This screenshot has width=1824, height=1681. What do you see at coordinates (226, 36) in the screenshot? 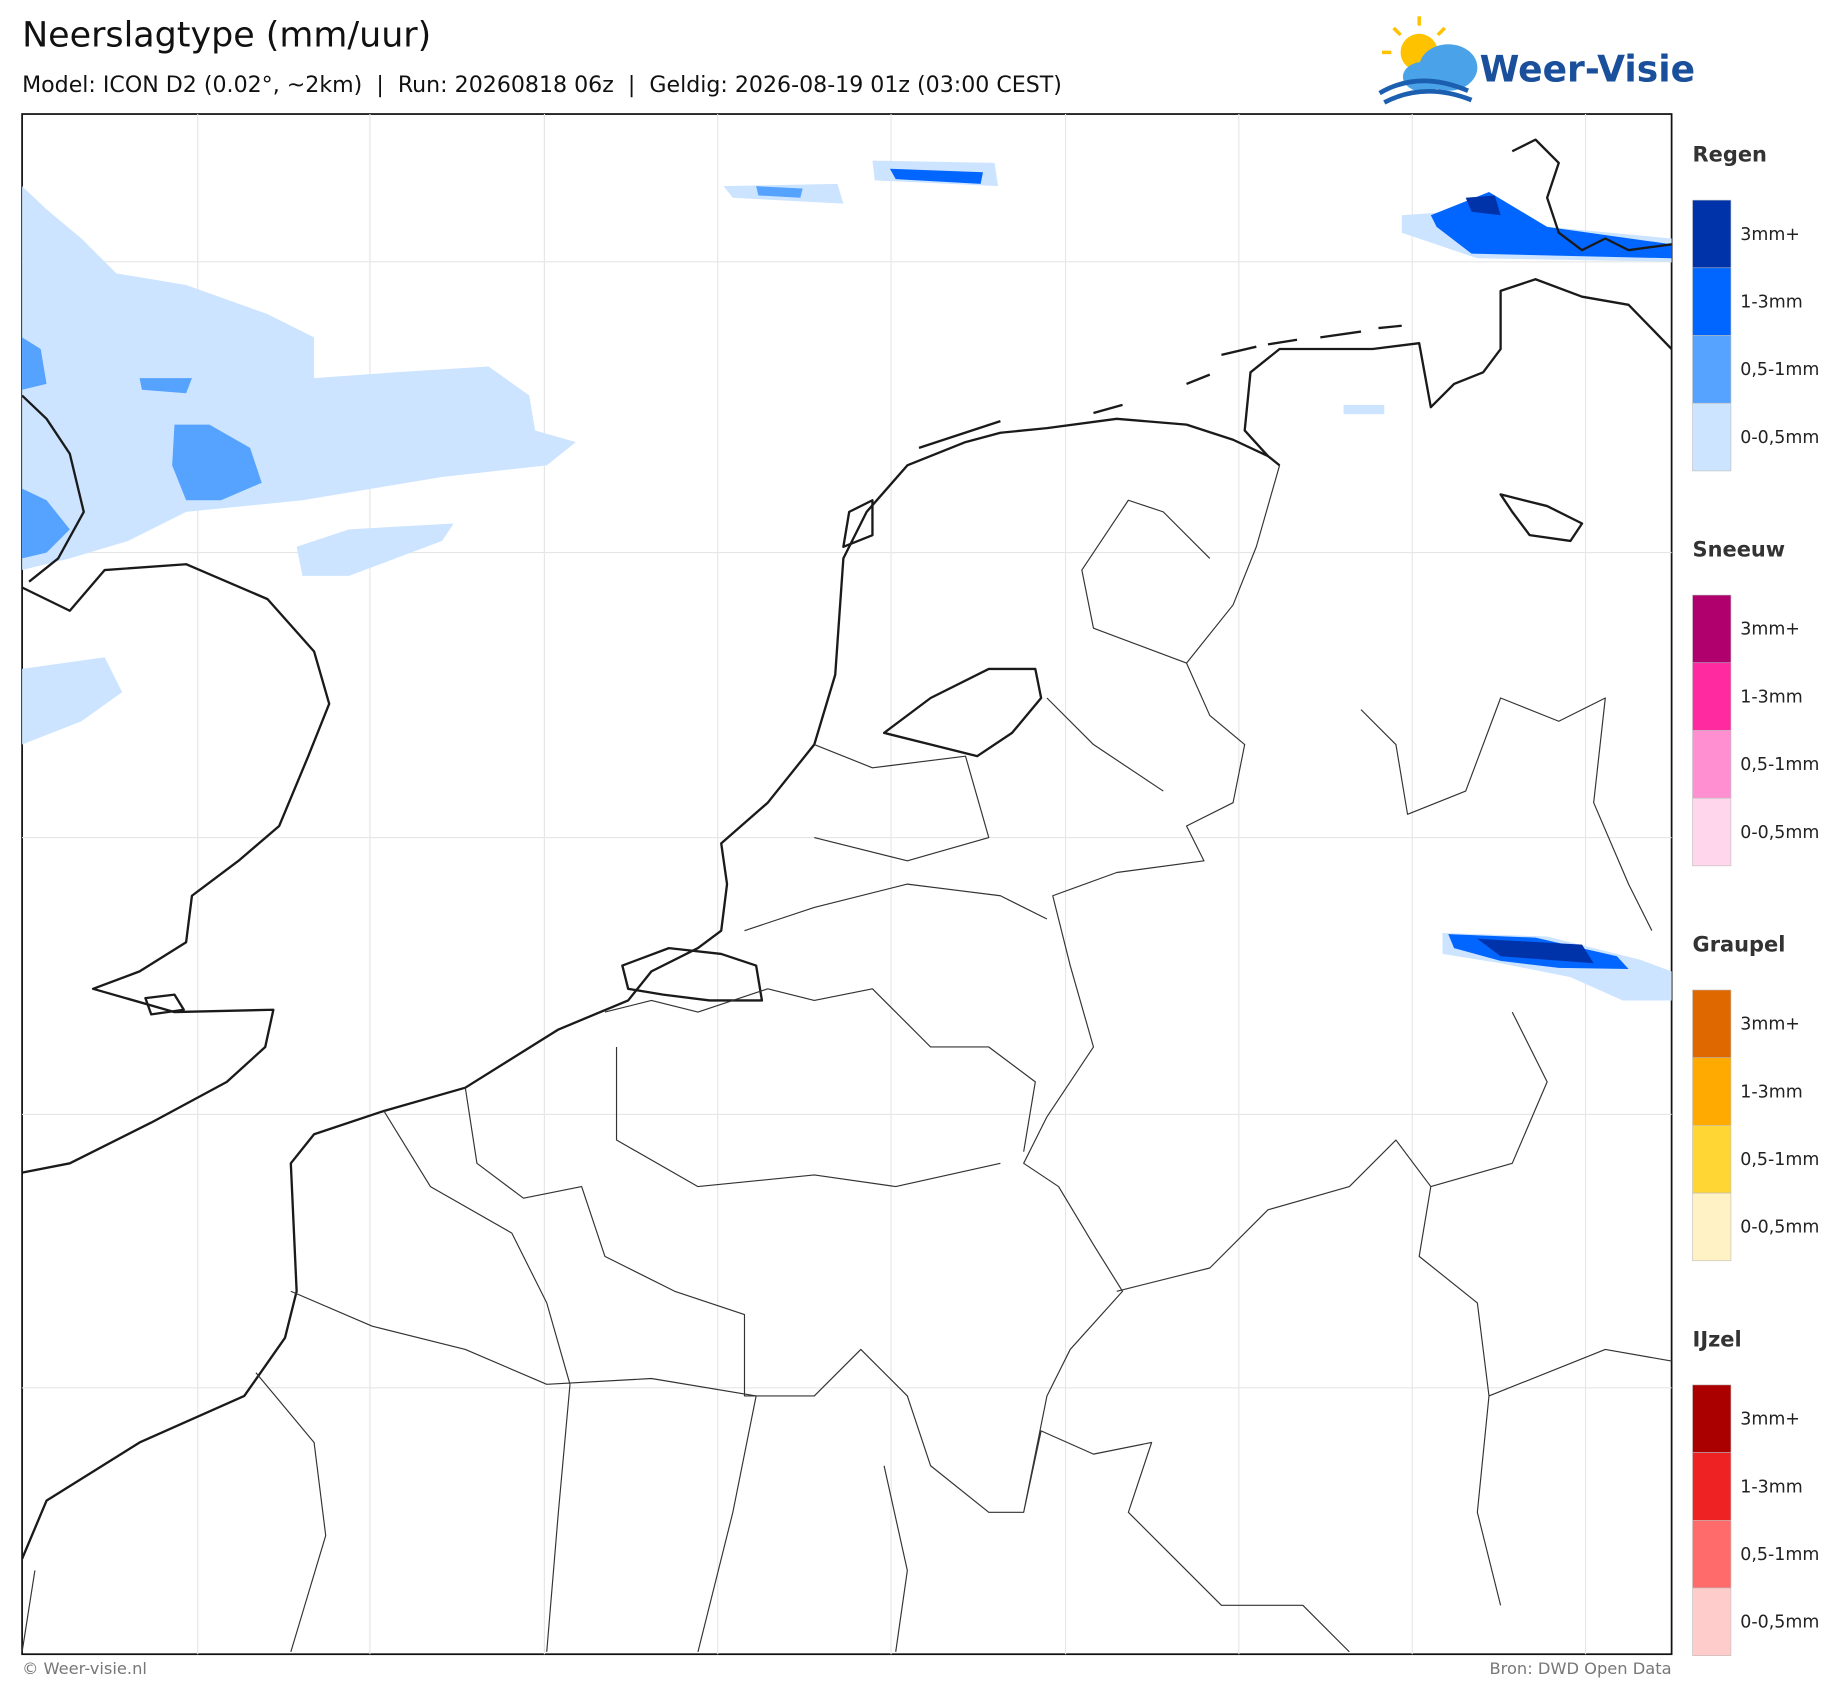
I see `title: Neerslagtype (mm/uur)` at bounding box center [226, 36].